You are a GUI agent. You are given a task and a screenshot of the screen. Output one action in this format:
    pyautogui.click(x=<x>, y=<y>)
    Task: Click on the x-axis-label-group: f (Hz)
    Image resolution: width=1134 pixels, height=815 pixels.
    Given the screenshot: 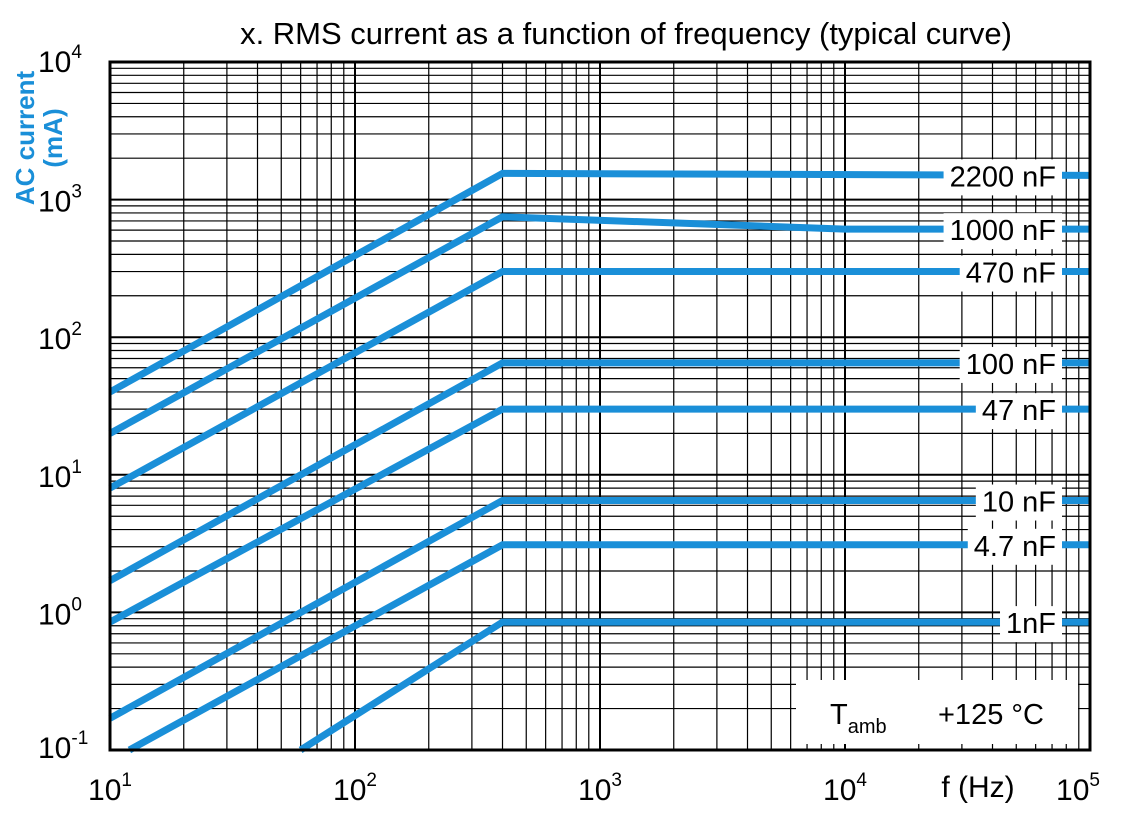 What is the action you would take?
    pyautogui.click(x=977, y=783)
    